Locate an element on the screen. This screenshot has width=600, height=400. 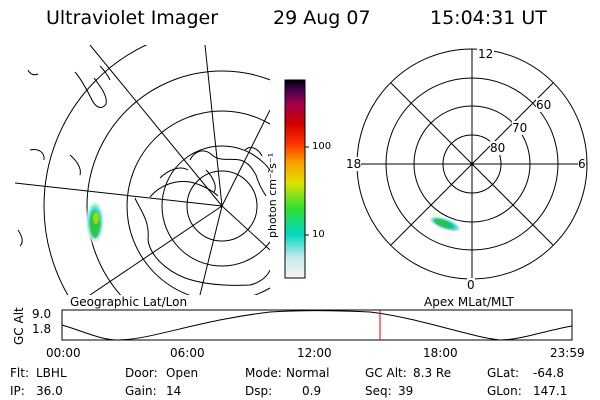
info-seq-value: 39 is located at coordinates (406, 391).